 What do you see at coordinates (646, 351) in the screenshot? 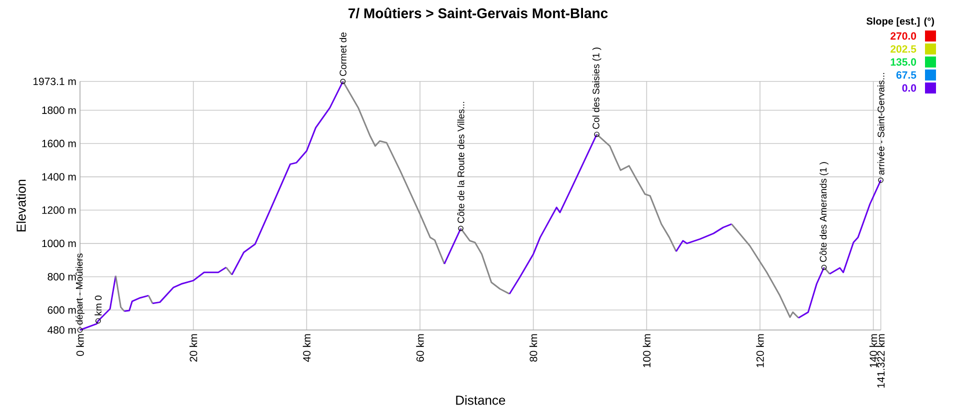
I see `x-tick-label: 100 km` at bounding box center [646, 351].